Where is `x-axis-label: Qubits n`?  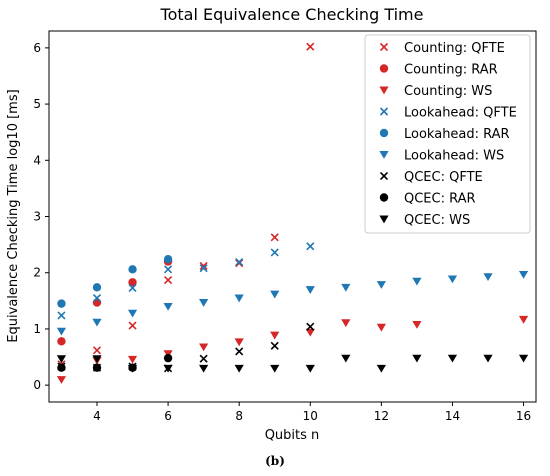 x-axis-label: Qubits n is located at coordinates (292, 435).